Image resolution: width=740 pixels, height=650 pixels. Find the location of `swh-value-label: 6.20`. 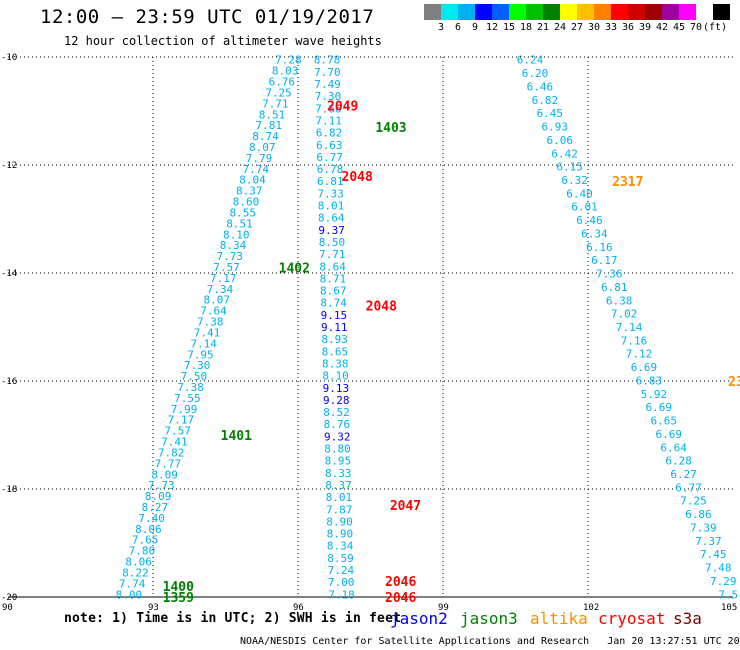

swh-value-label: 6.20 is located at coordinates (535, 73).